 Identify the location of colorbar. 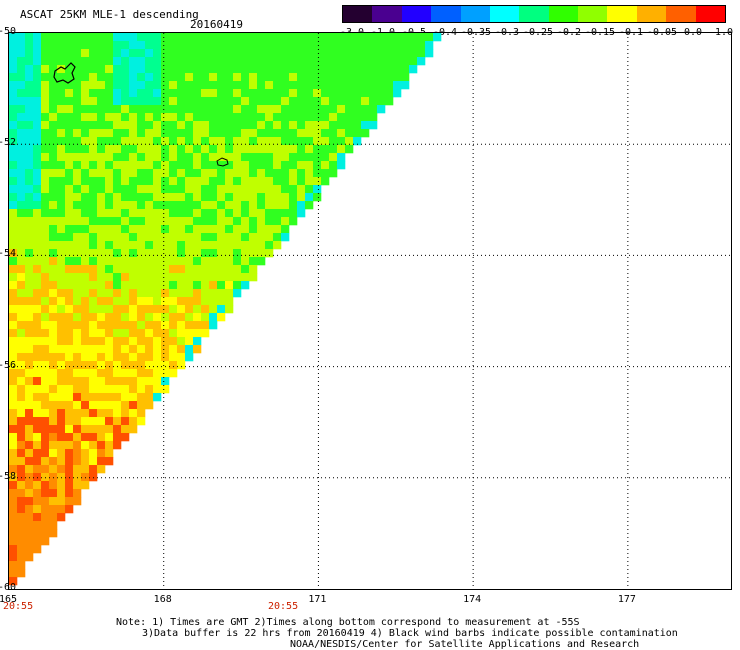
(534, 14).